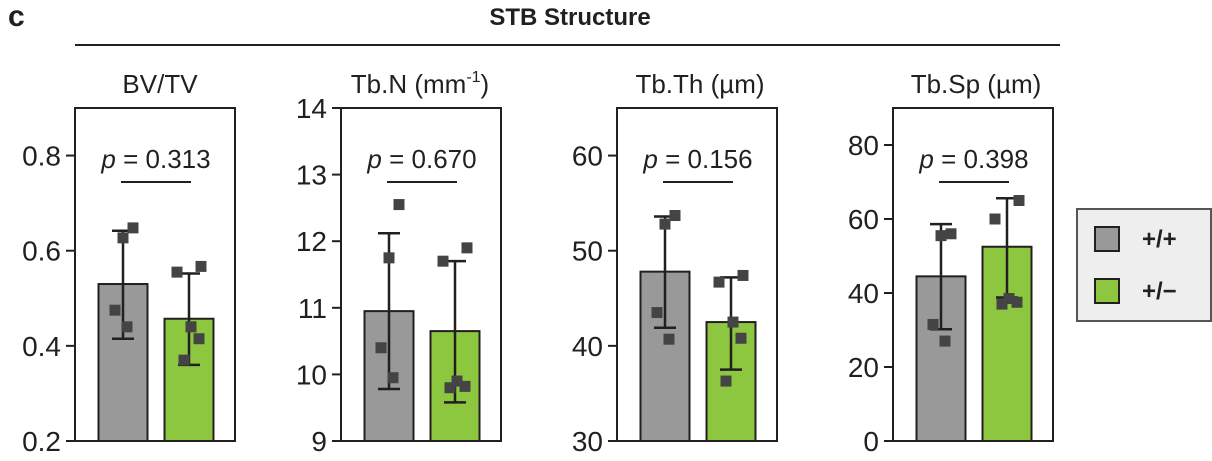 This screenshot has width=1212, height=461. I want to click on p-value-annotation: p = 0.313, so click(155, 159).